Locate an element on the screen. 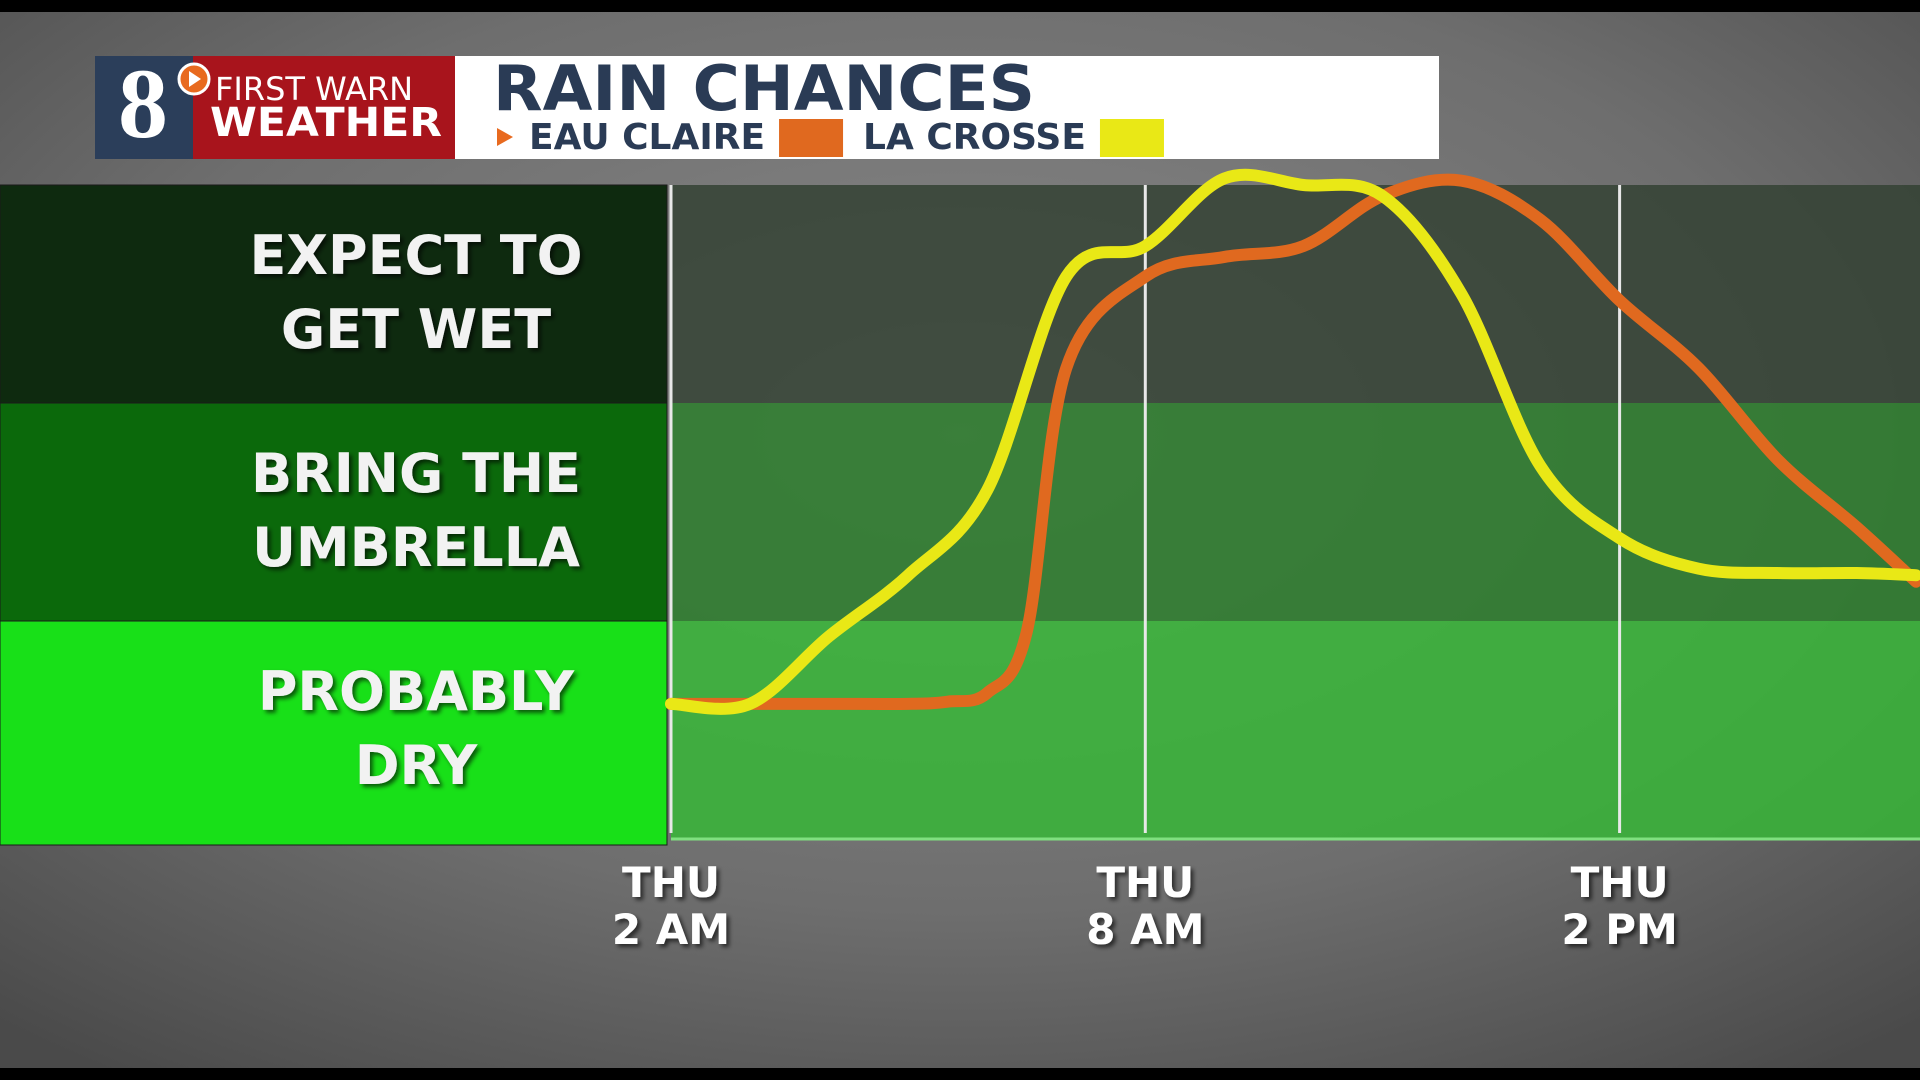 This screenshot has height=1080, width=1920. zone-label: PROBABLY is located at coordinates (416, 691).